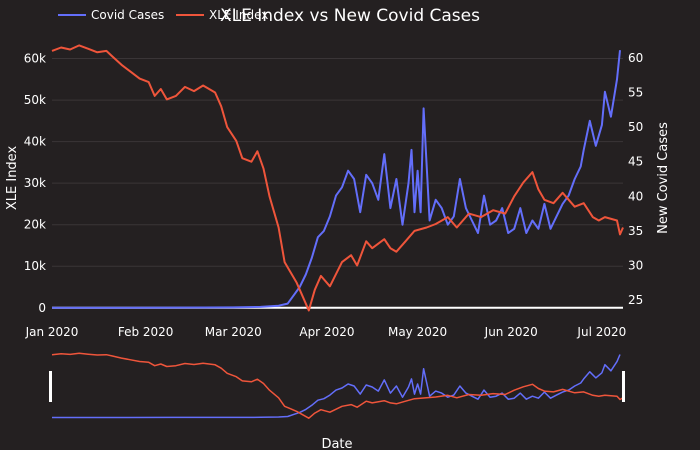 Image resolution: width=700 pixels, height=450 pixels. I want to click on x-axis-title: Date, so click(336, 443).